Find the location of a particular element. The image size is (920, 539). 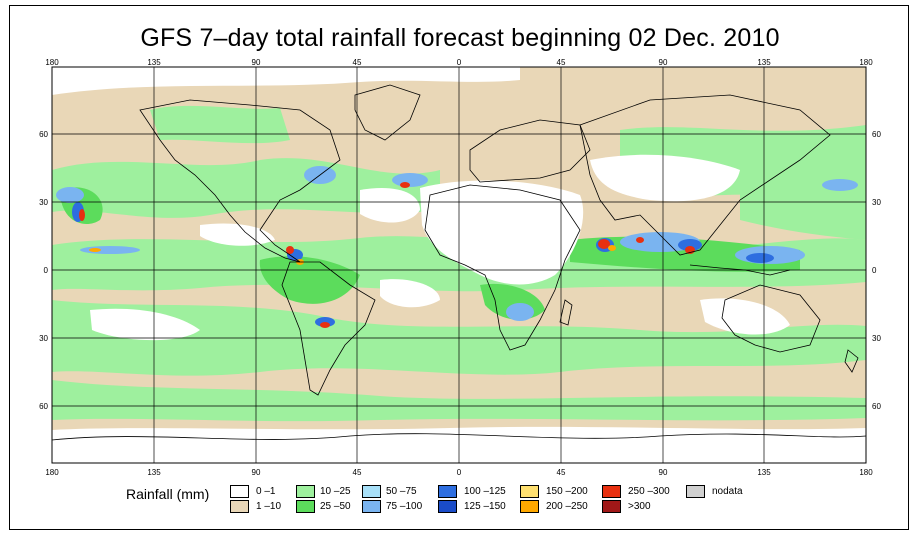

left-lat-tick: 0 is located at coordinates (46, 270).